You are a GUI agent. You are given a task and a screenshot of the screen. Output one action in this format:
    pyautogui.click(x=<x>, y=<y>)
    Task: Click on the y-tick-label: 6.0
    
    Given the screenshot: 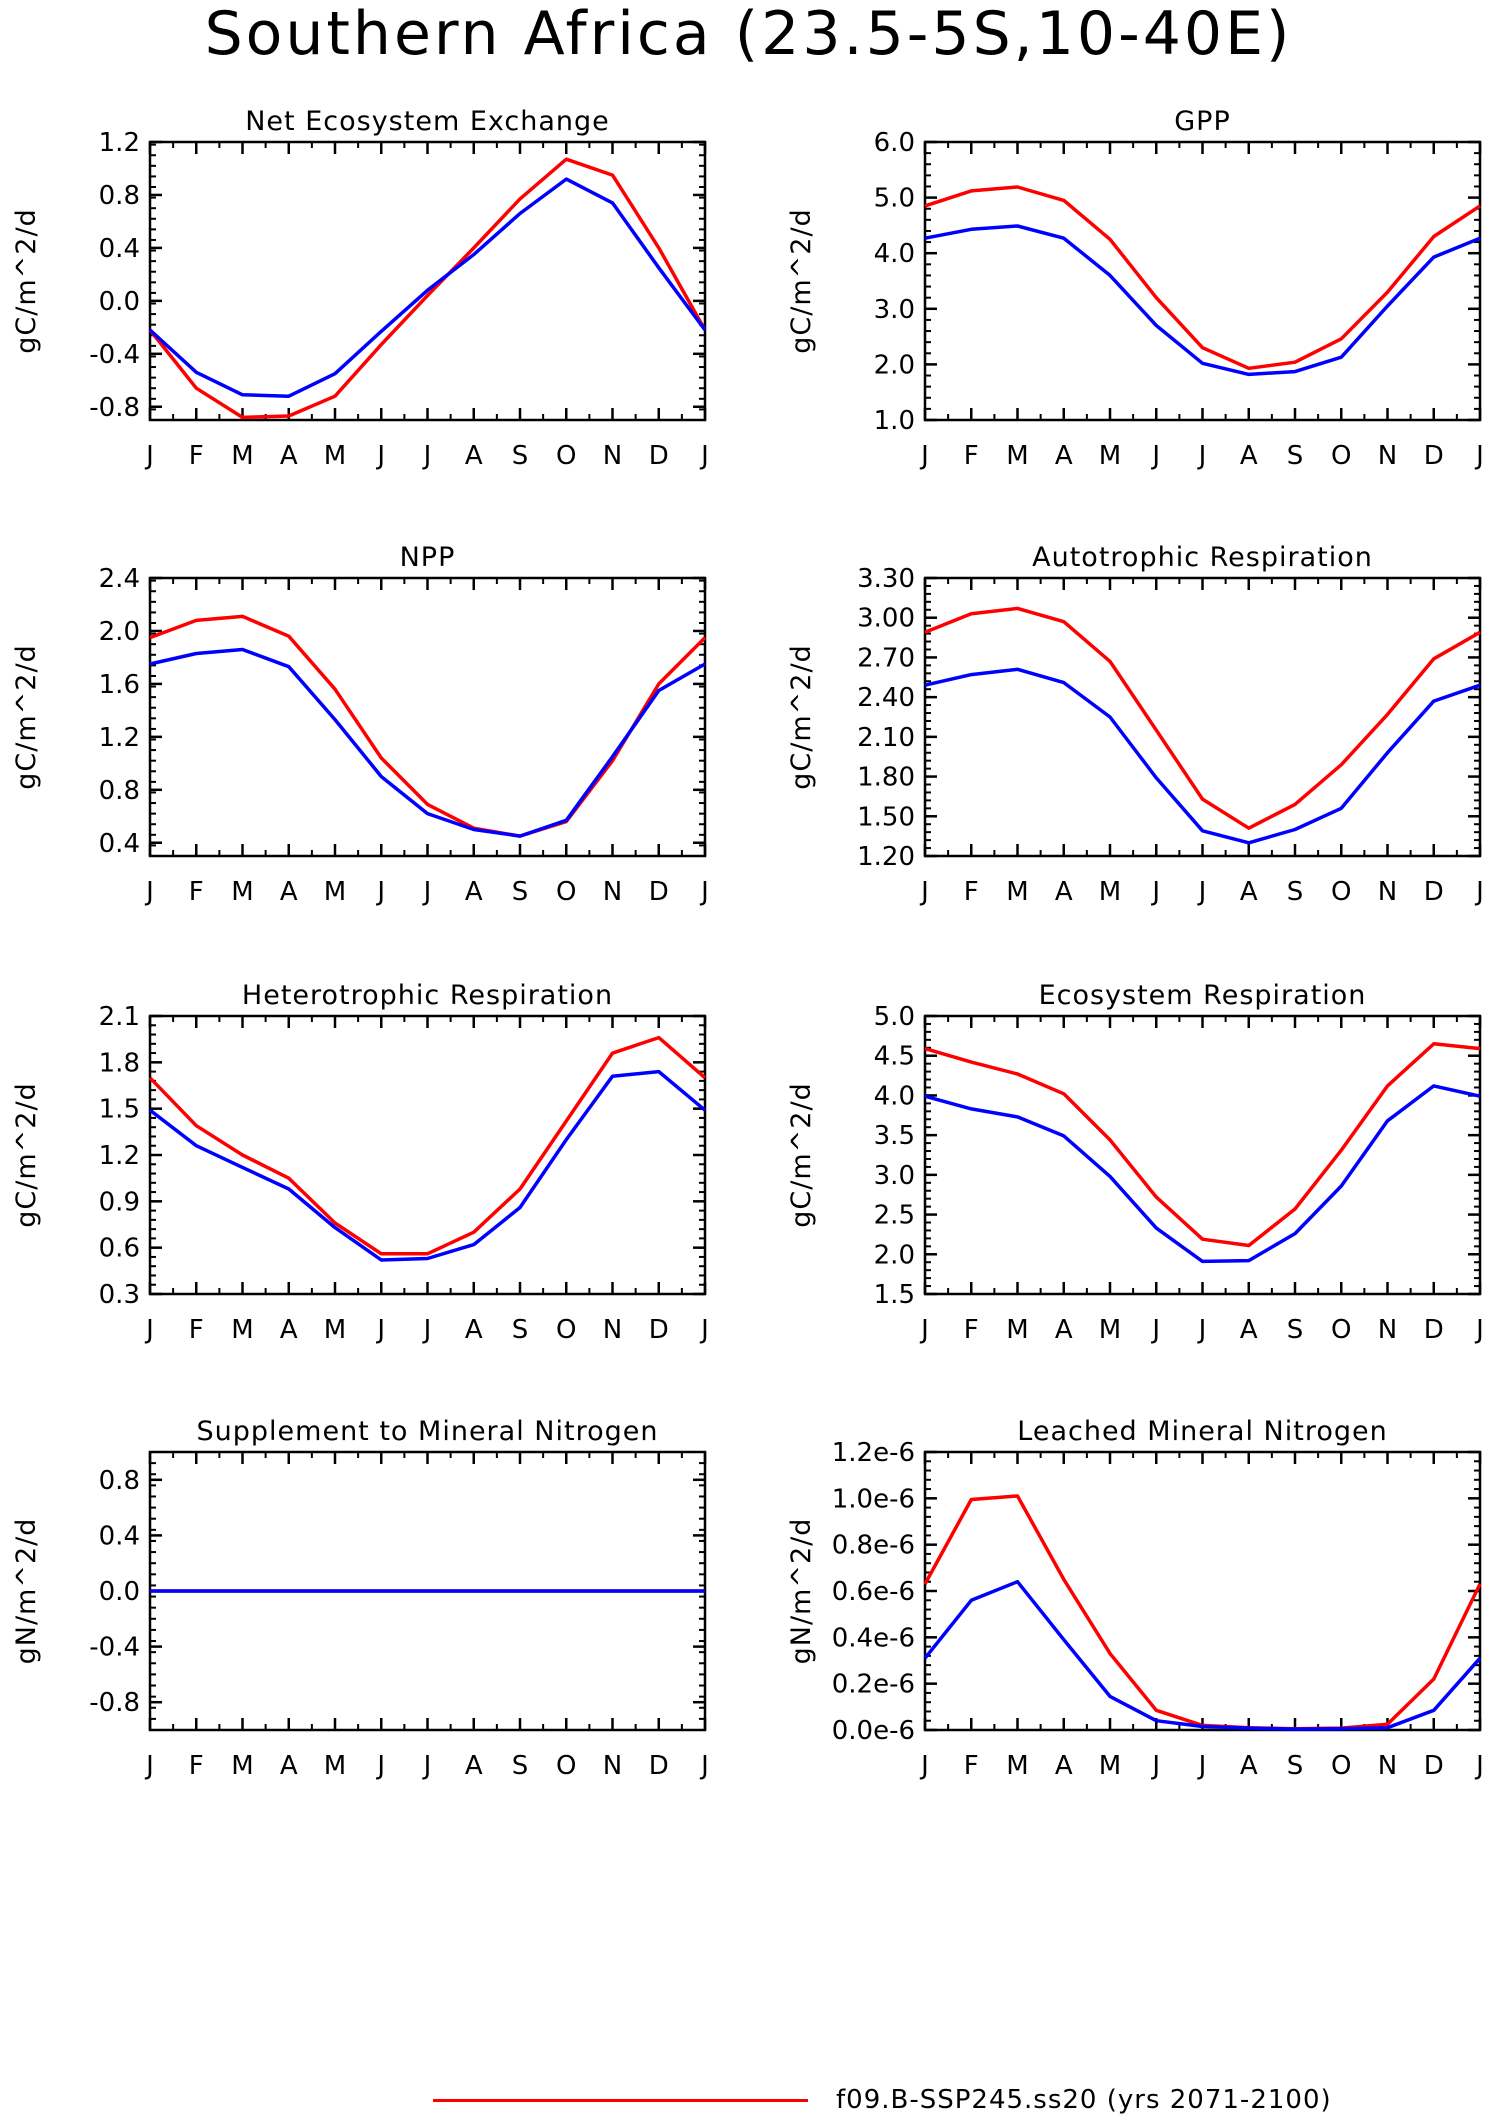 What is the action you would take?
    pyautogui.click(x=894, y=143)
    